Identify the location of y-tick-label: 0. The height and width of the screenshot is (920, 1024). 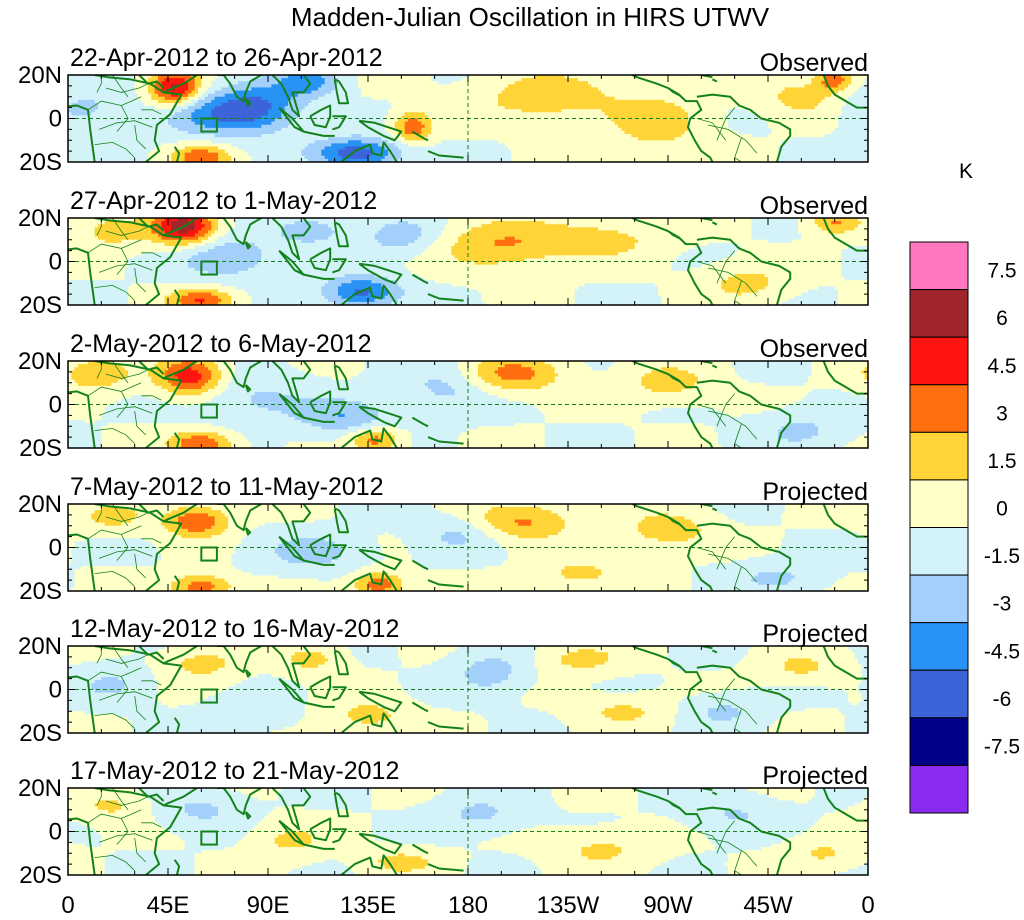
(55, 548).